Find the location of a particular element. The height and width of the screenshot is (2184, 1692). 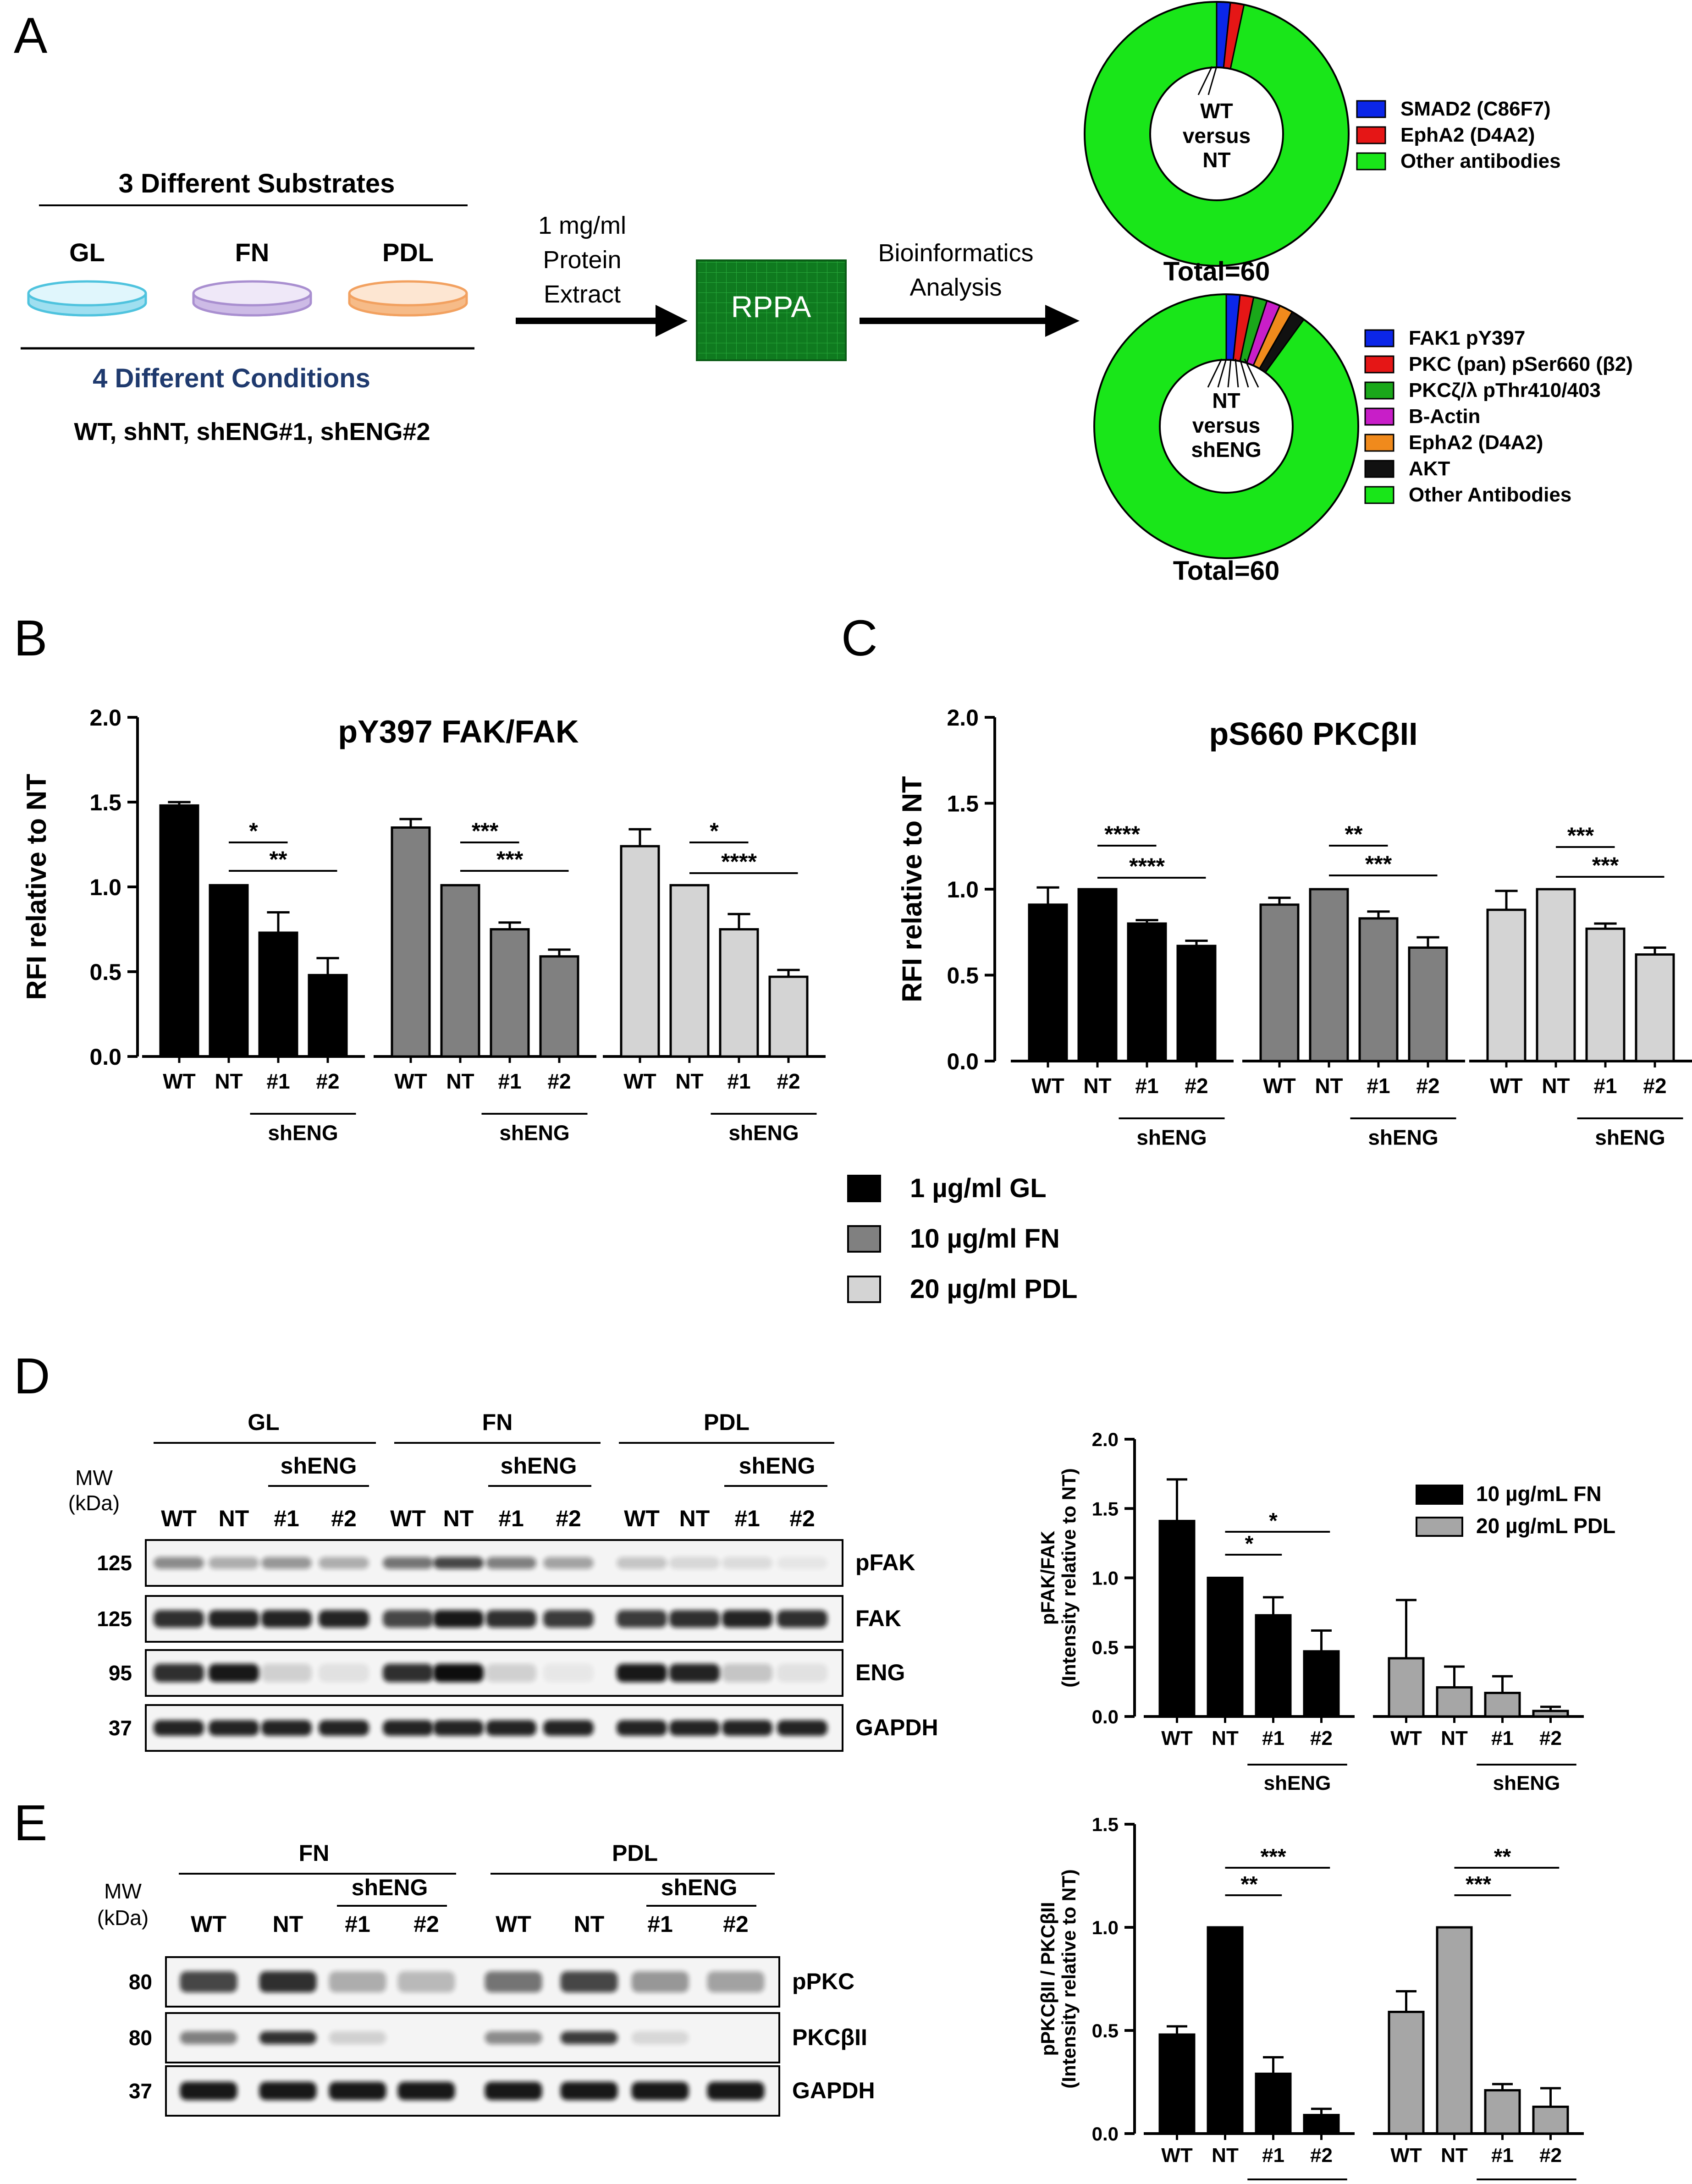

legend-swatch-20-g-ml-pdl is located at coordinates (1439, 1527).